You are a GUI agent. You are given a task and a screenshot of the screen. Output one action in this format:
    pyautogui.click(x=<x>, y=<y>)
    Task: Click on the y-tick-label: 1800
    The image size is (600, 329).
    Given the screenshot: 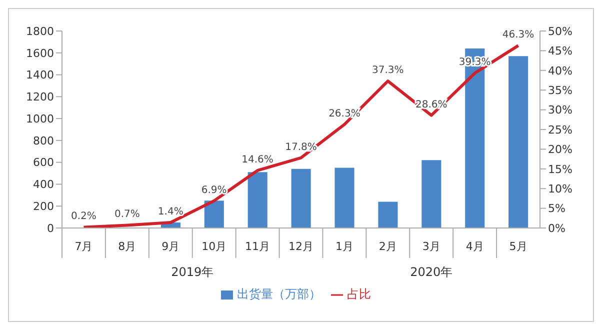 What is the action you would take?
    pyautogui.click(x=40, y=31)
    